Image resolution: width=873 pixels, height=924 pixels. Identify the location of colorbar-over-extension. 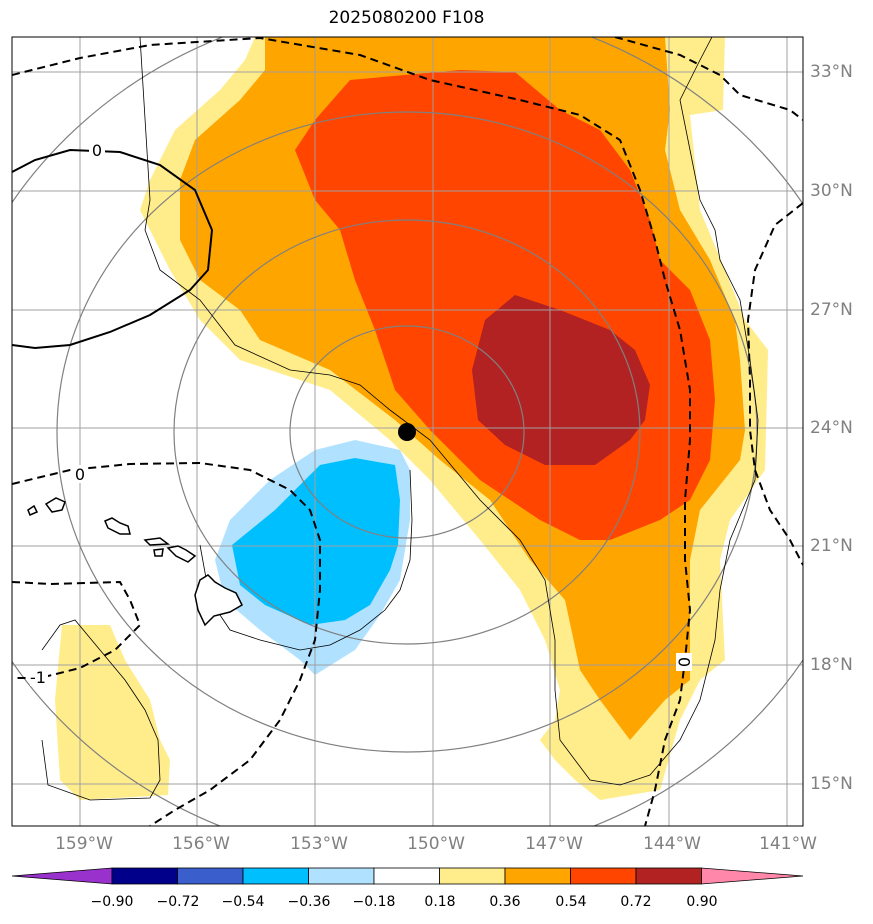
(752, 876).